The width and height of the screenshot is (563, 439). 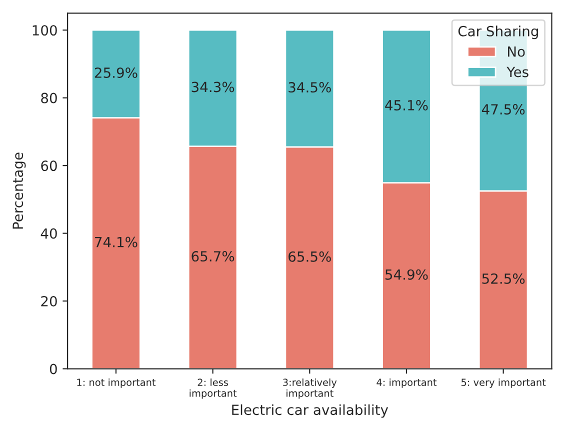 I want to click on data-label: 52.5%, so click(x=503, y=278).